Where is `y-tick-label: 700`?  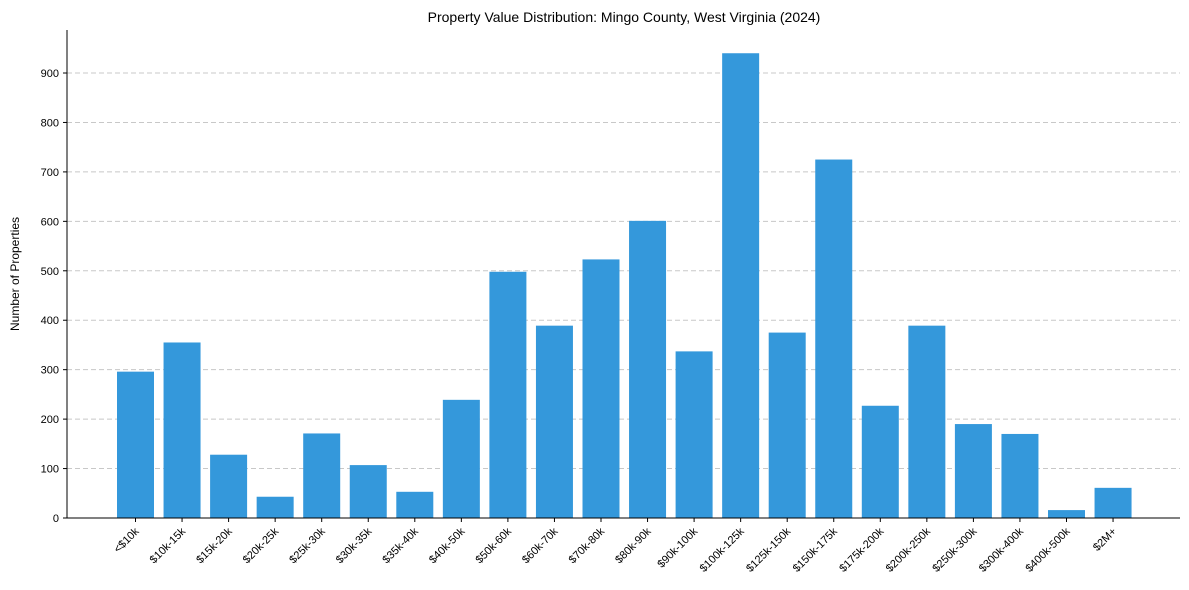
y-tick-label: 700 is located at coordinates (50, 173).